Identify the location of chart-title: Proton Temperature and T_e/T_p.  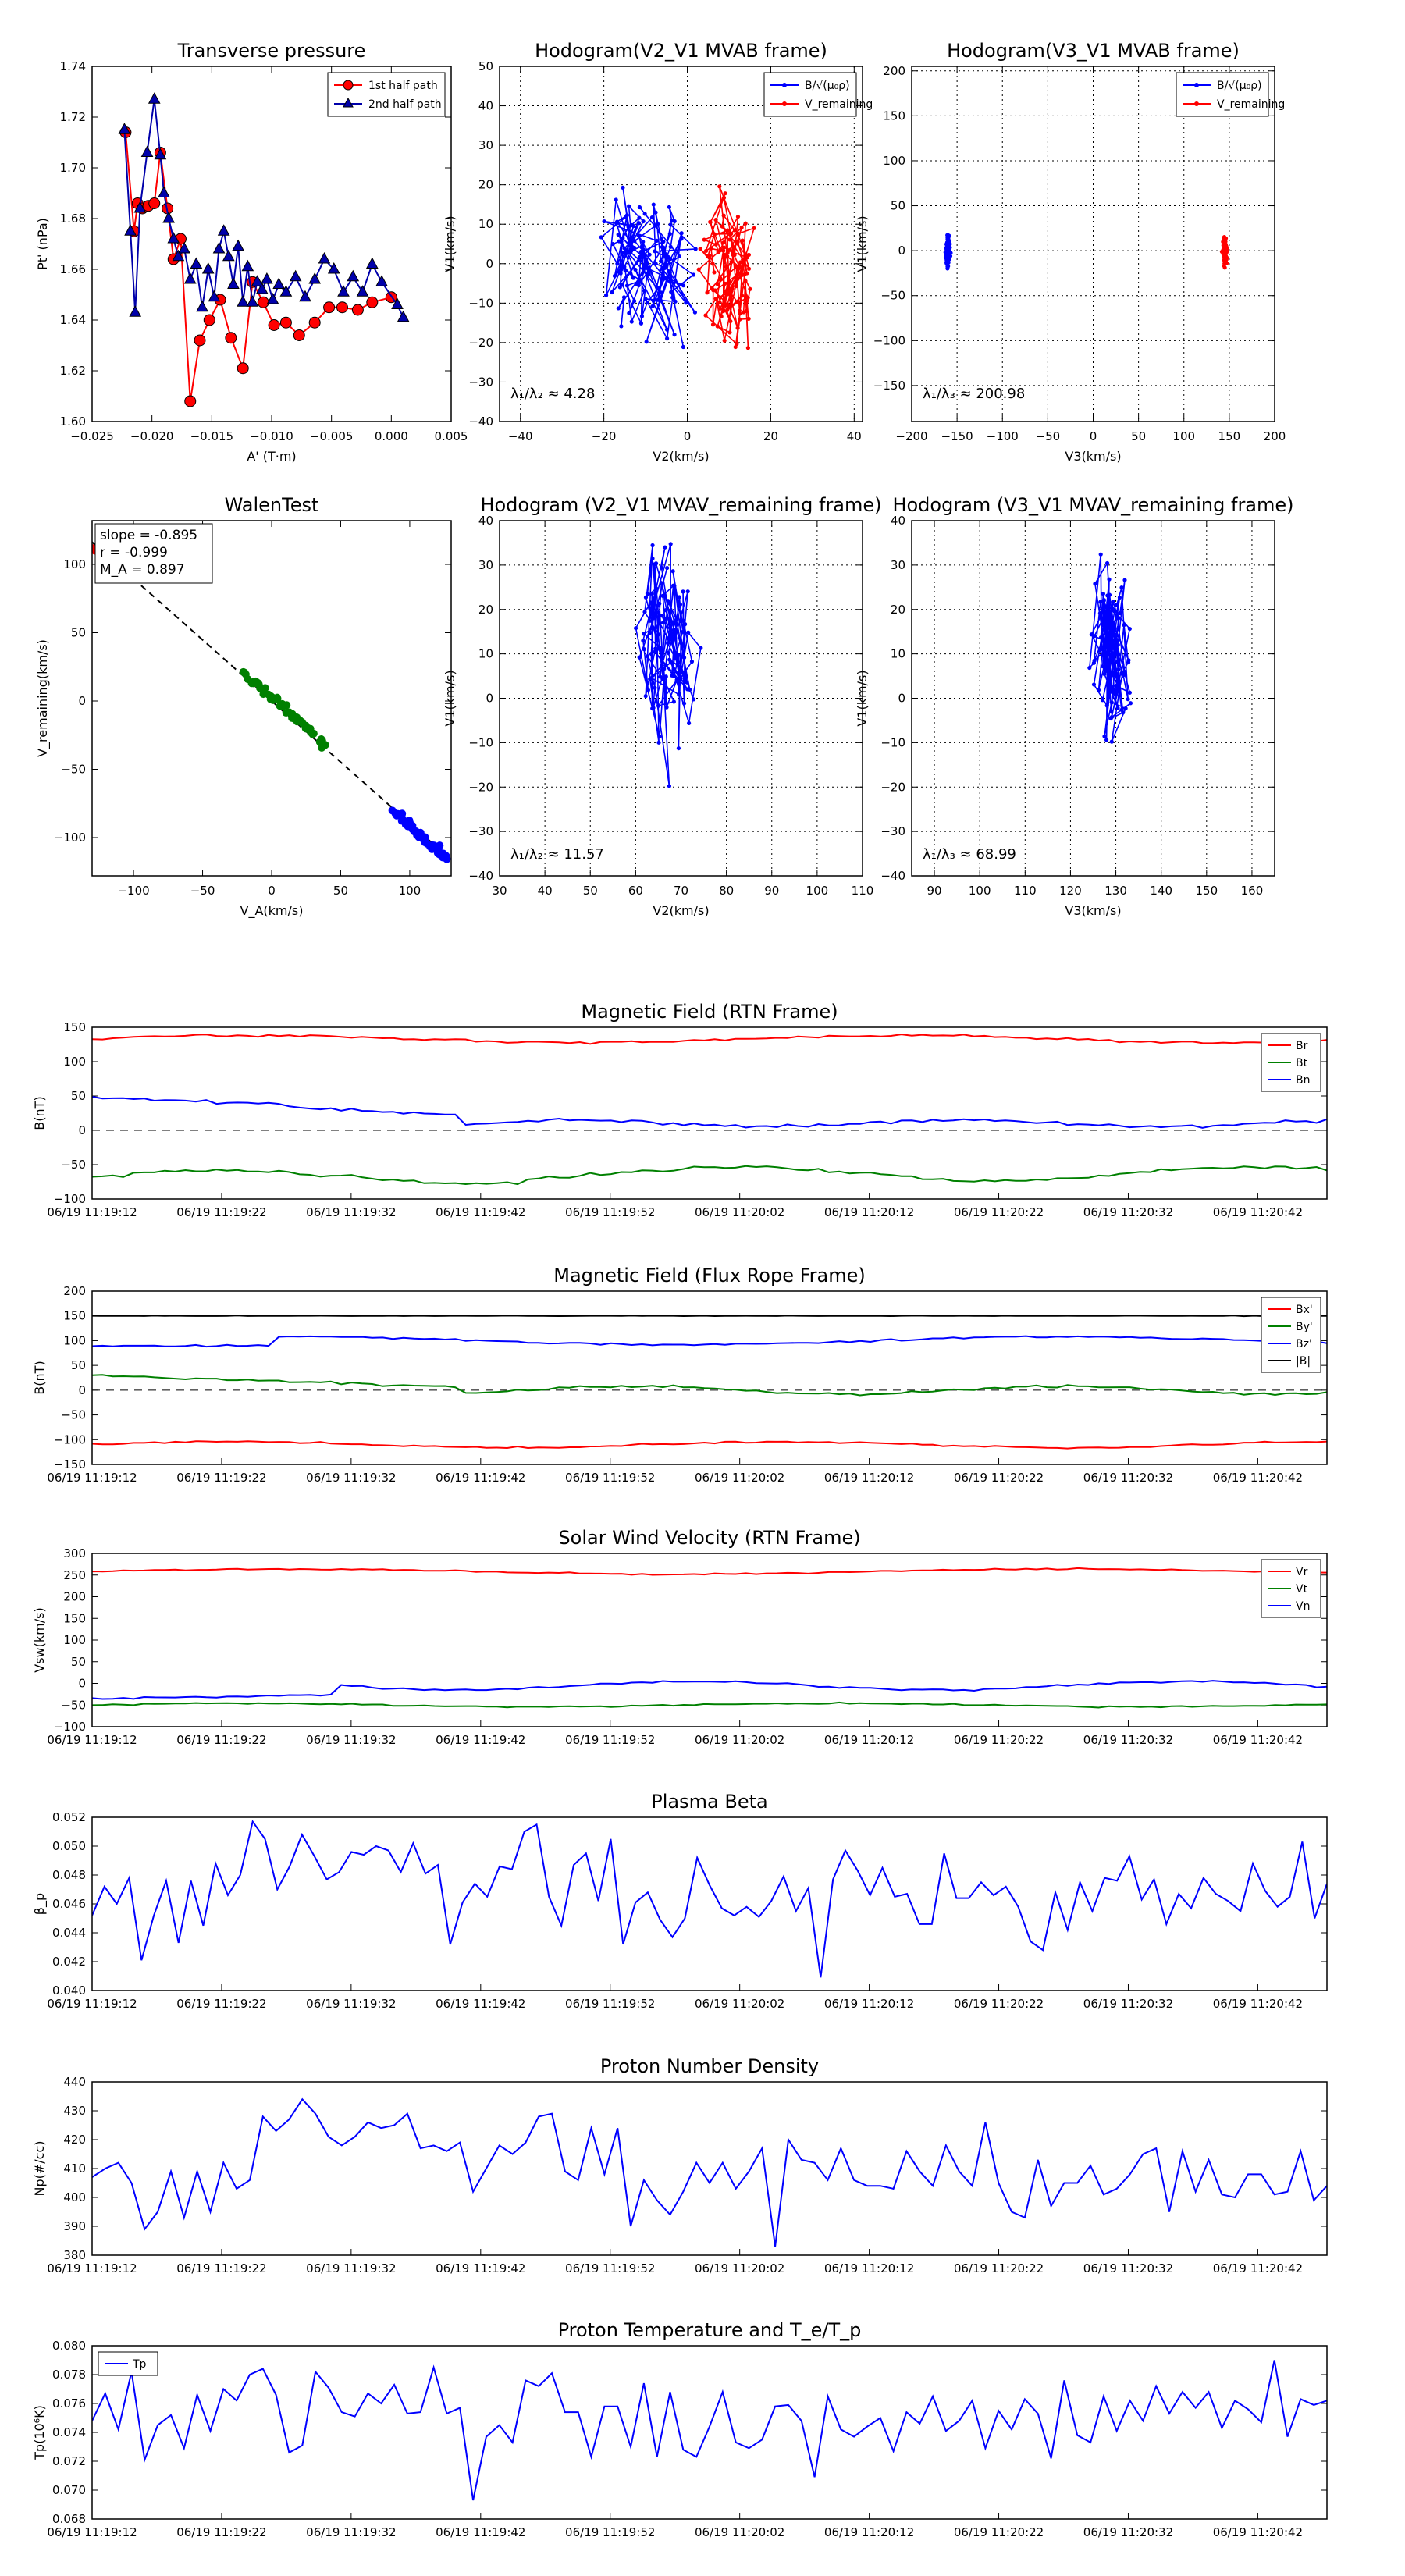
(710, 2330).